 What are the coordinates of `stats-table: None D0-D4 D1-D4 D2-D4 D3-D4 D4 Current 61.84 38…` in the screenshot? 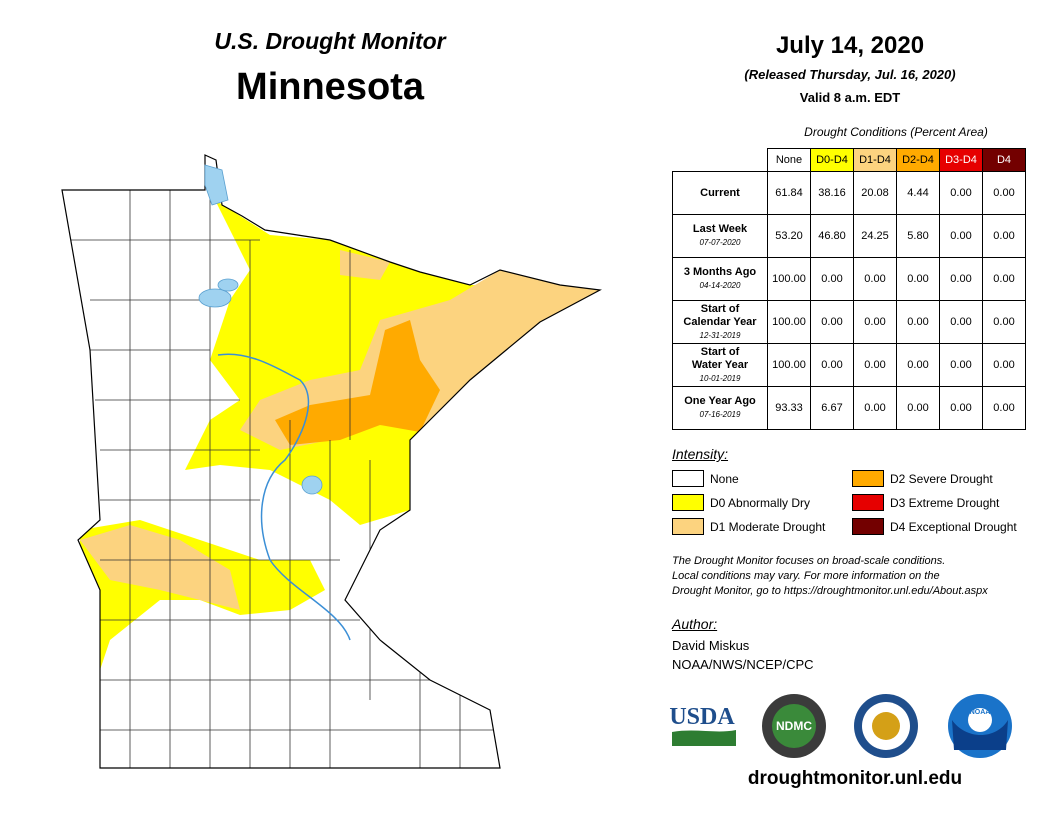 It's located at (849, 289).